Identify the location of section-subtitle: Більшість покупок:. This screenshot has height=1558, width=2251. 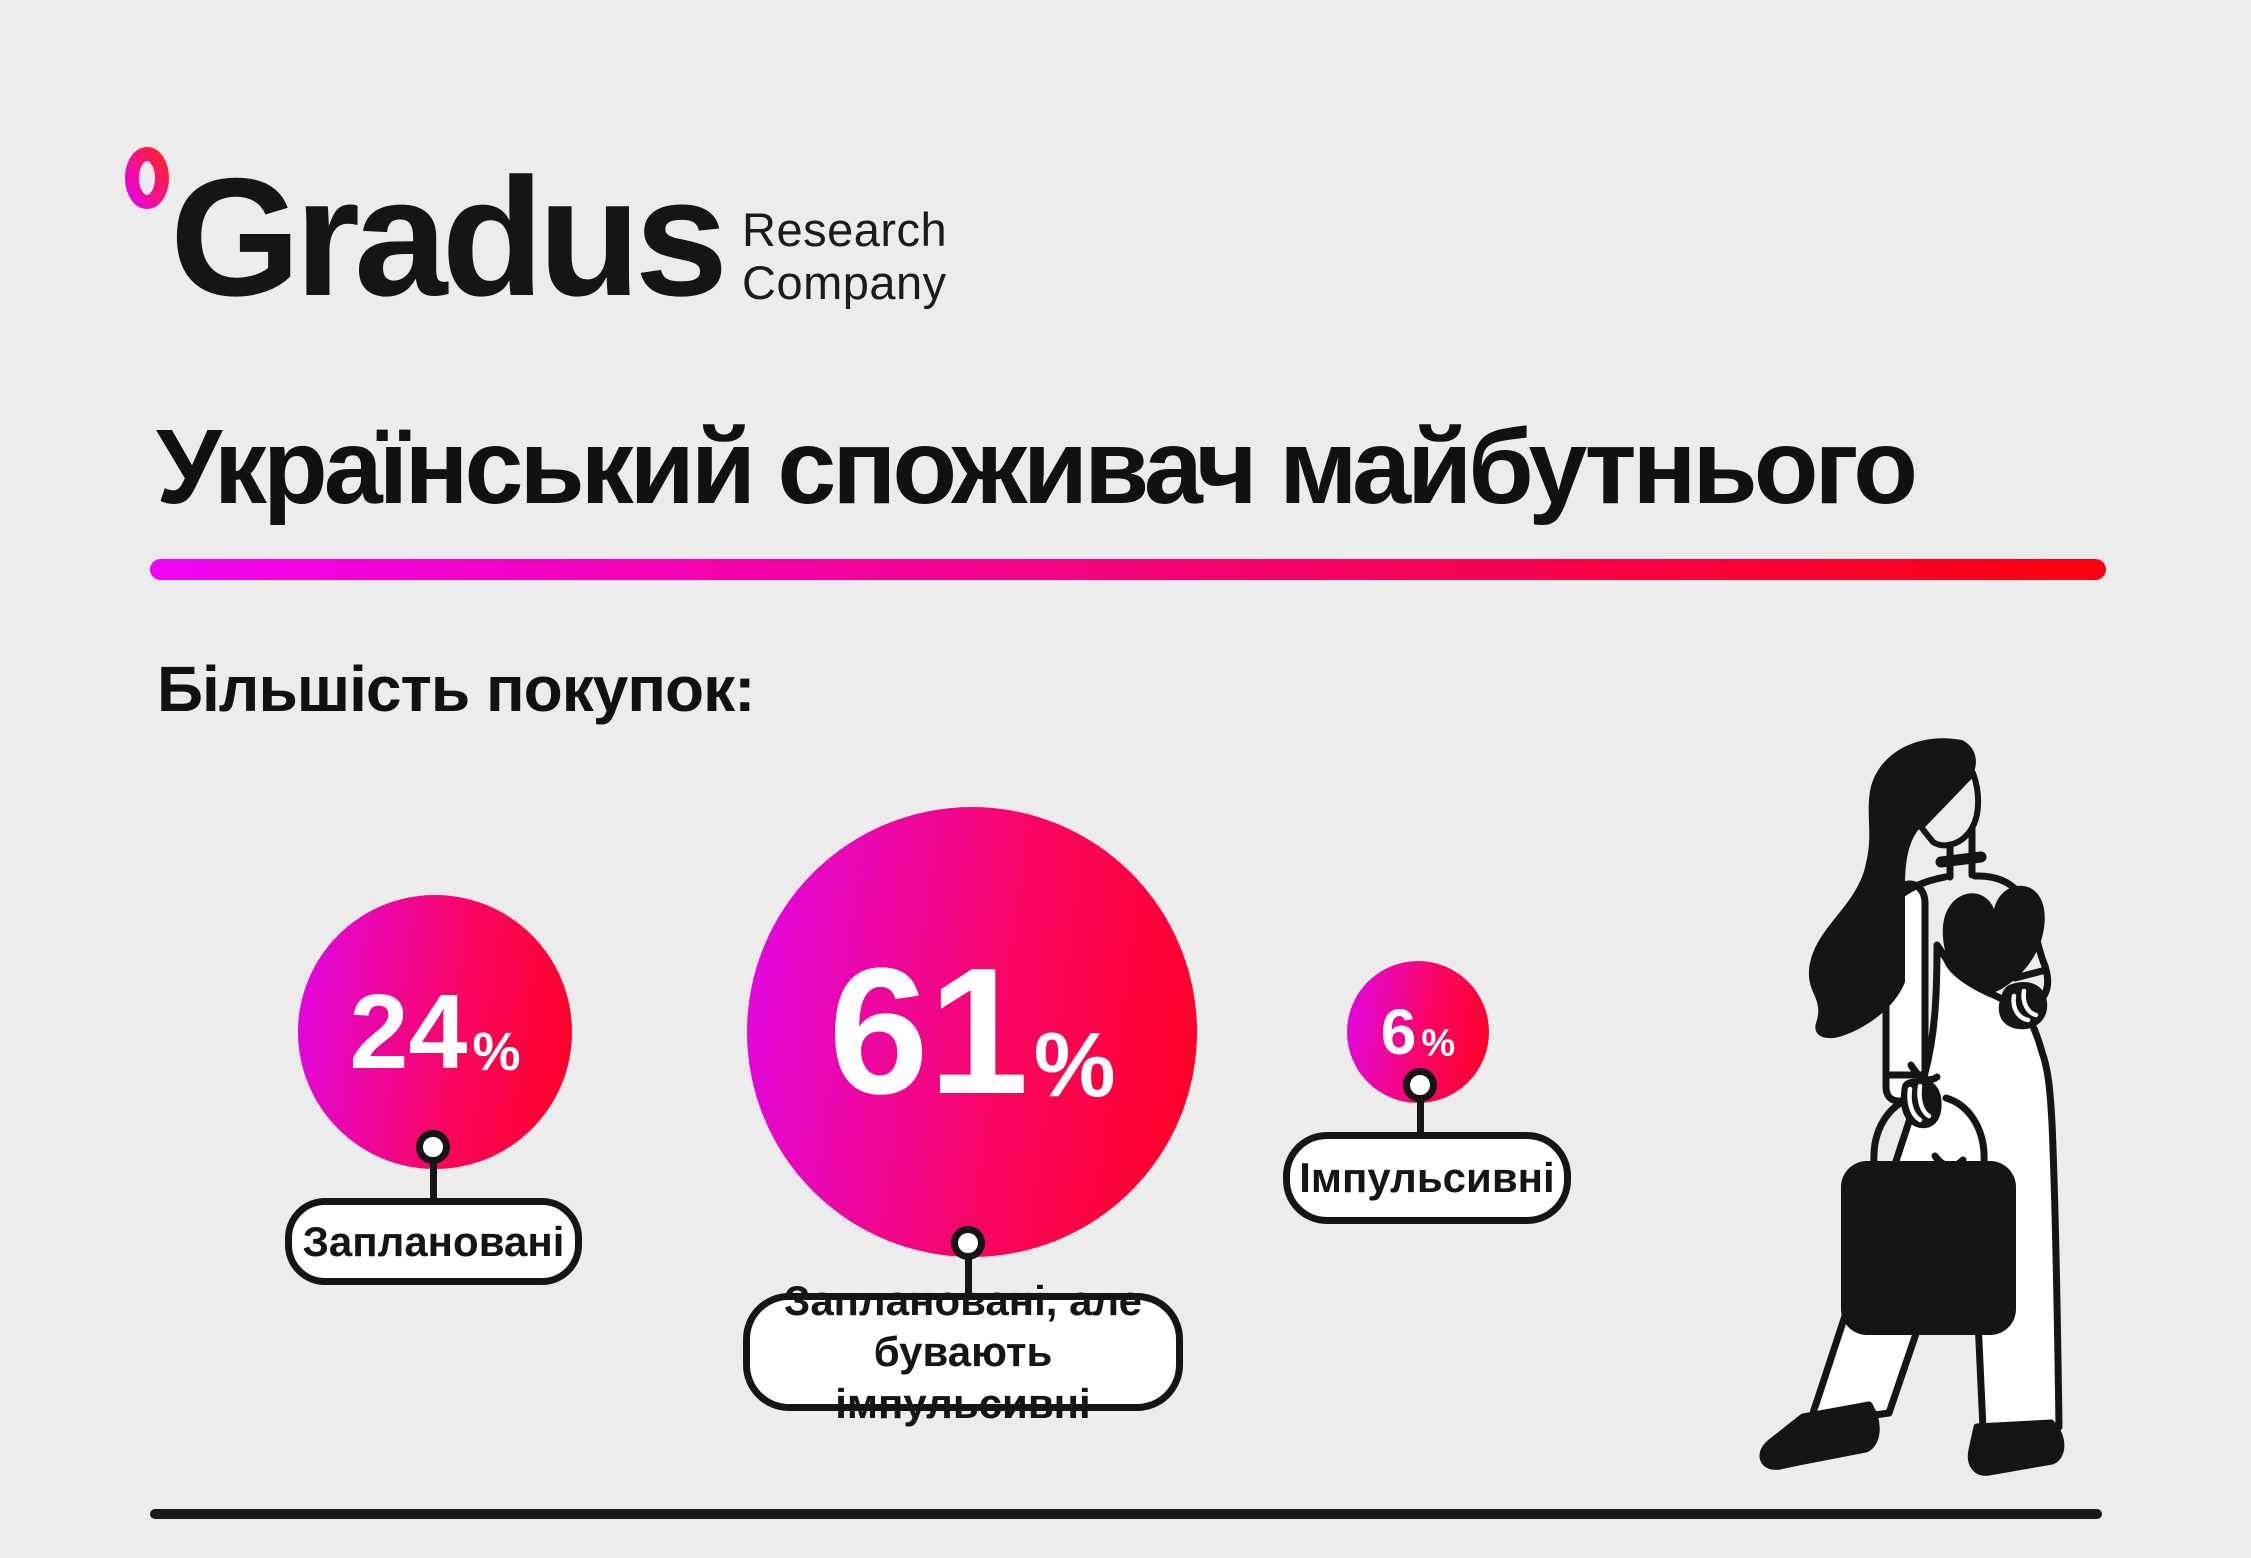
(456, 689).